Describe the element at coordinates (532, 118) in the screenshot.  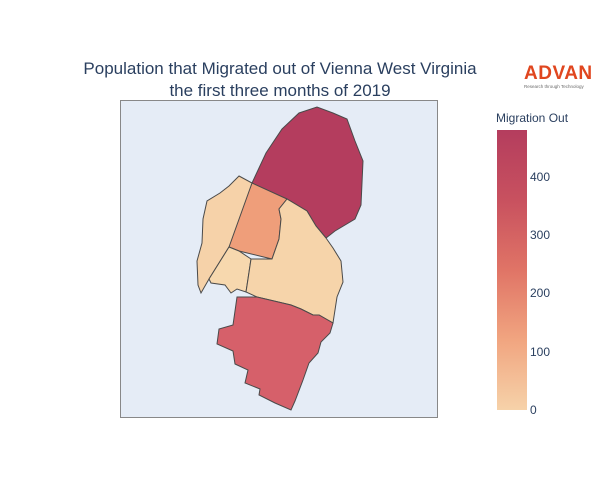
I see `colorbar-title: Migration Out` at that location.